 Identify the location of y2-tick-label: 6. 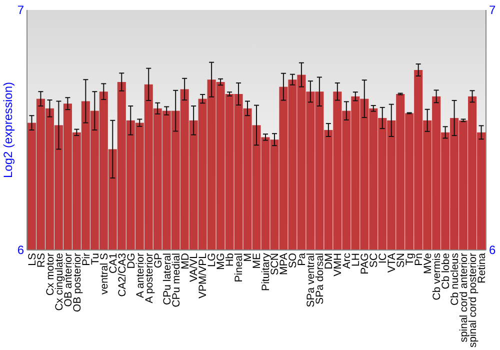
(492, 249).